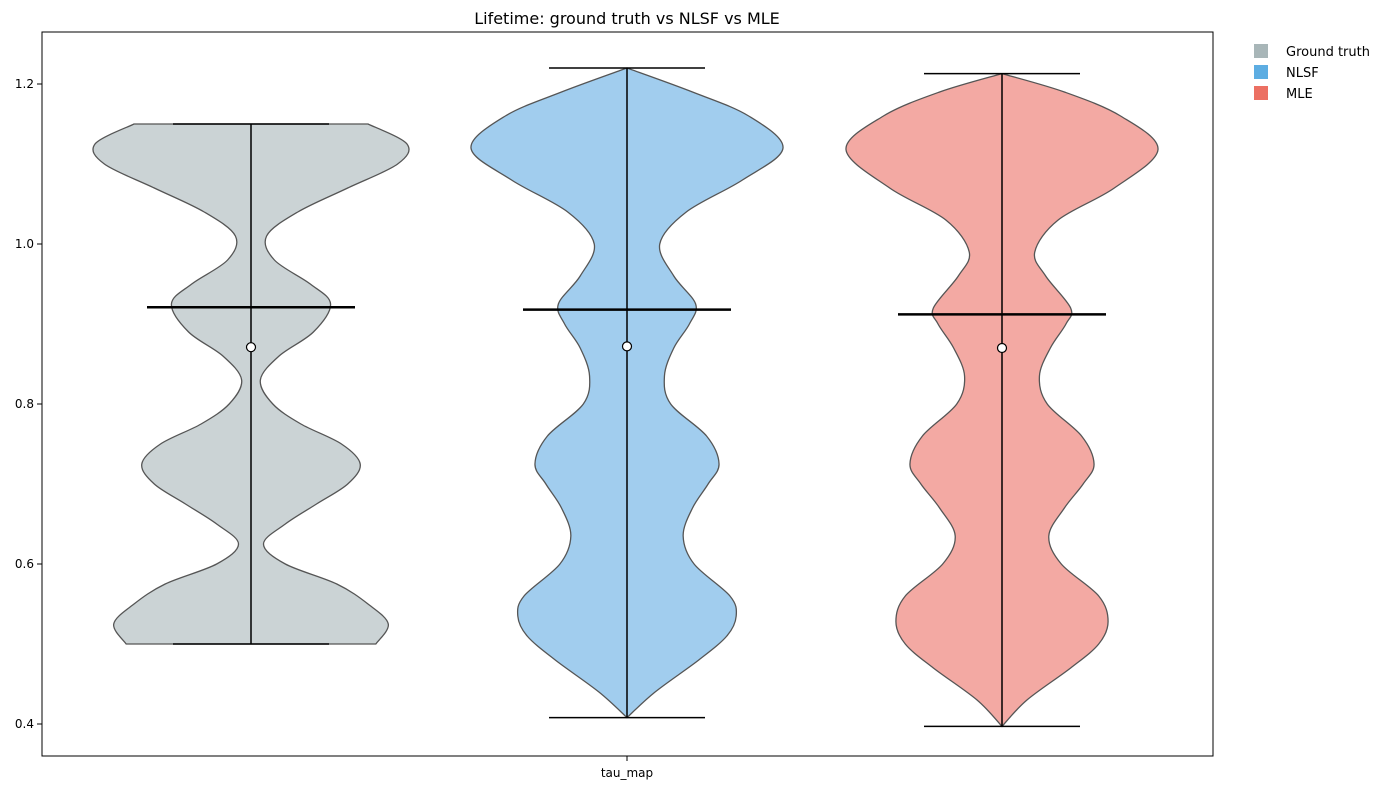 This screenshot has width=1391, height=790. I want to click on y-tick-label: 1.2, so click(24, 84).